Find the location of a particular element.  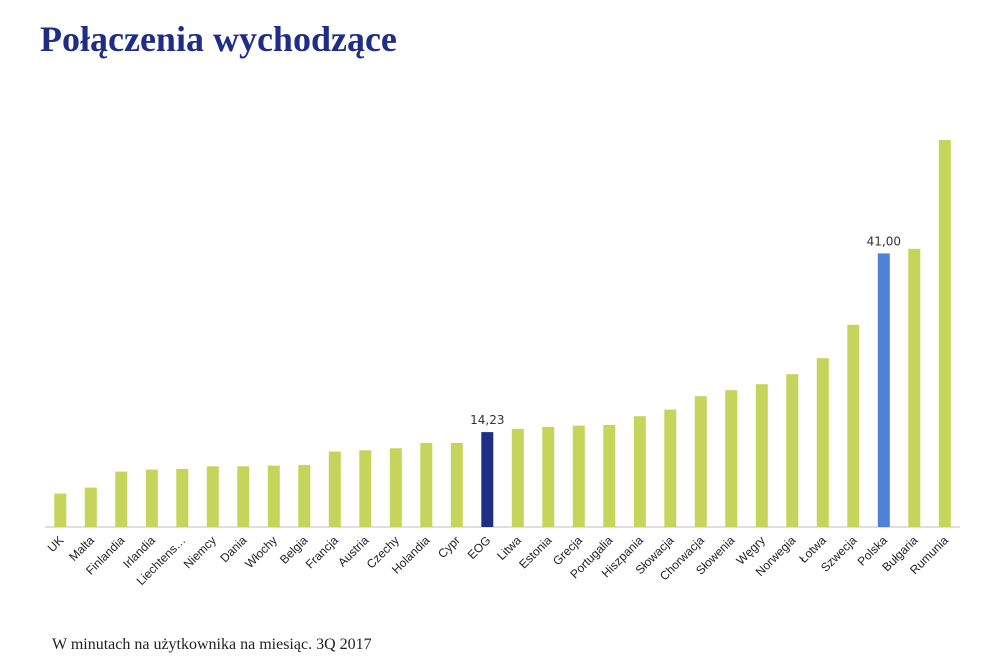

data-label-1: 41,00 is located at coordinates (884, 241).